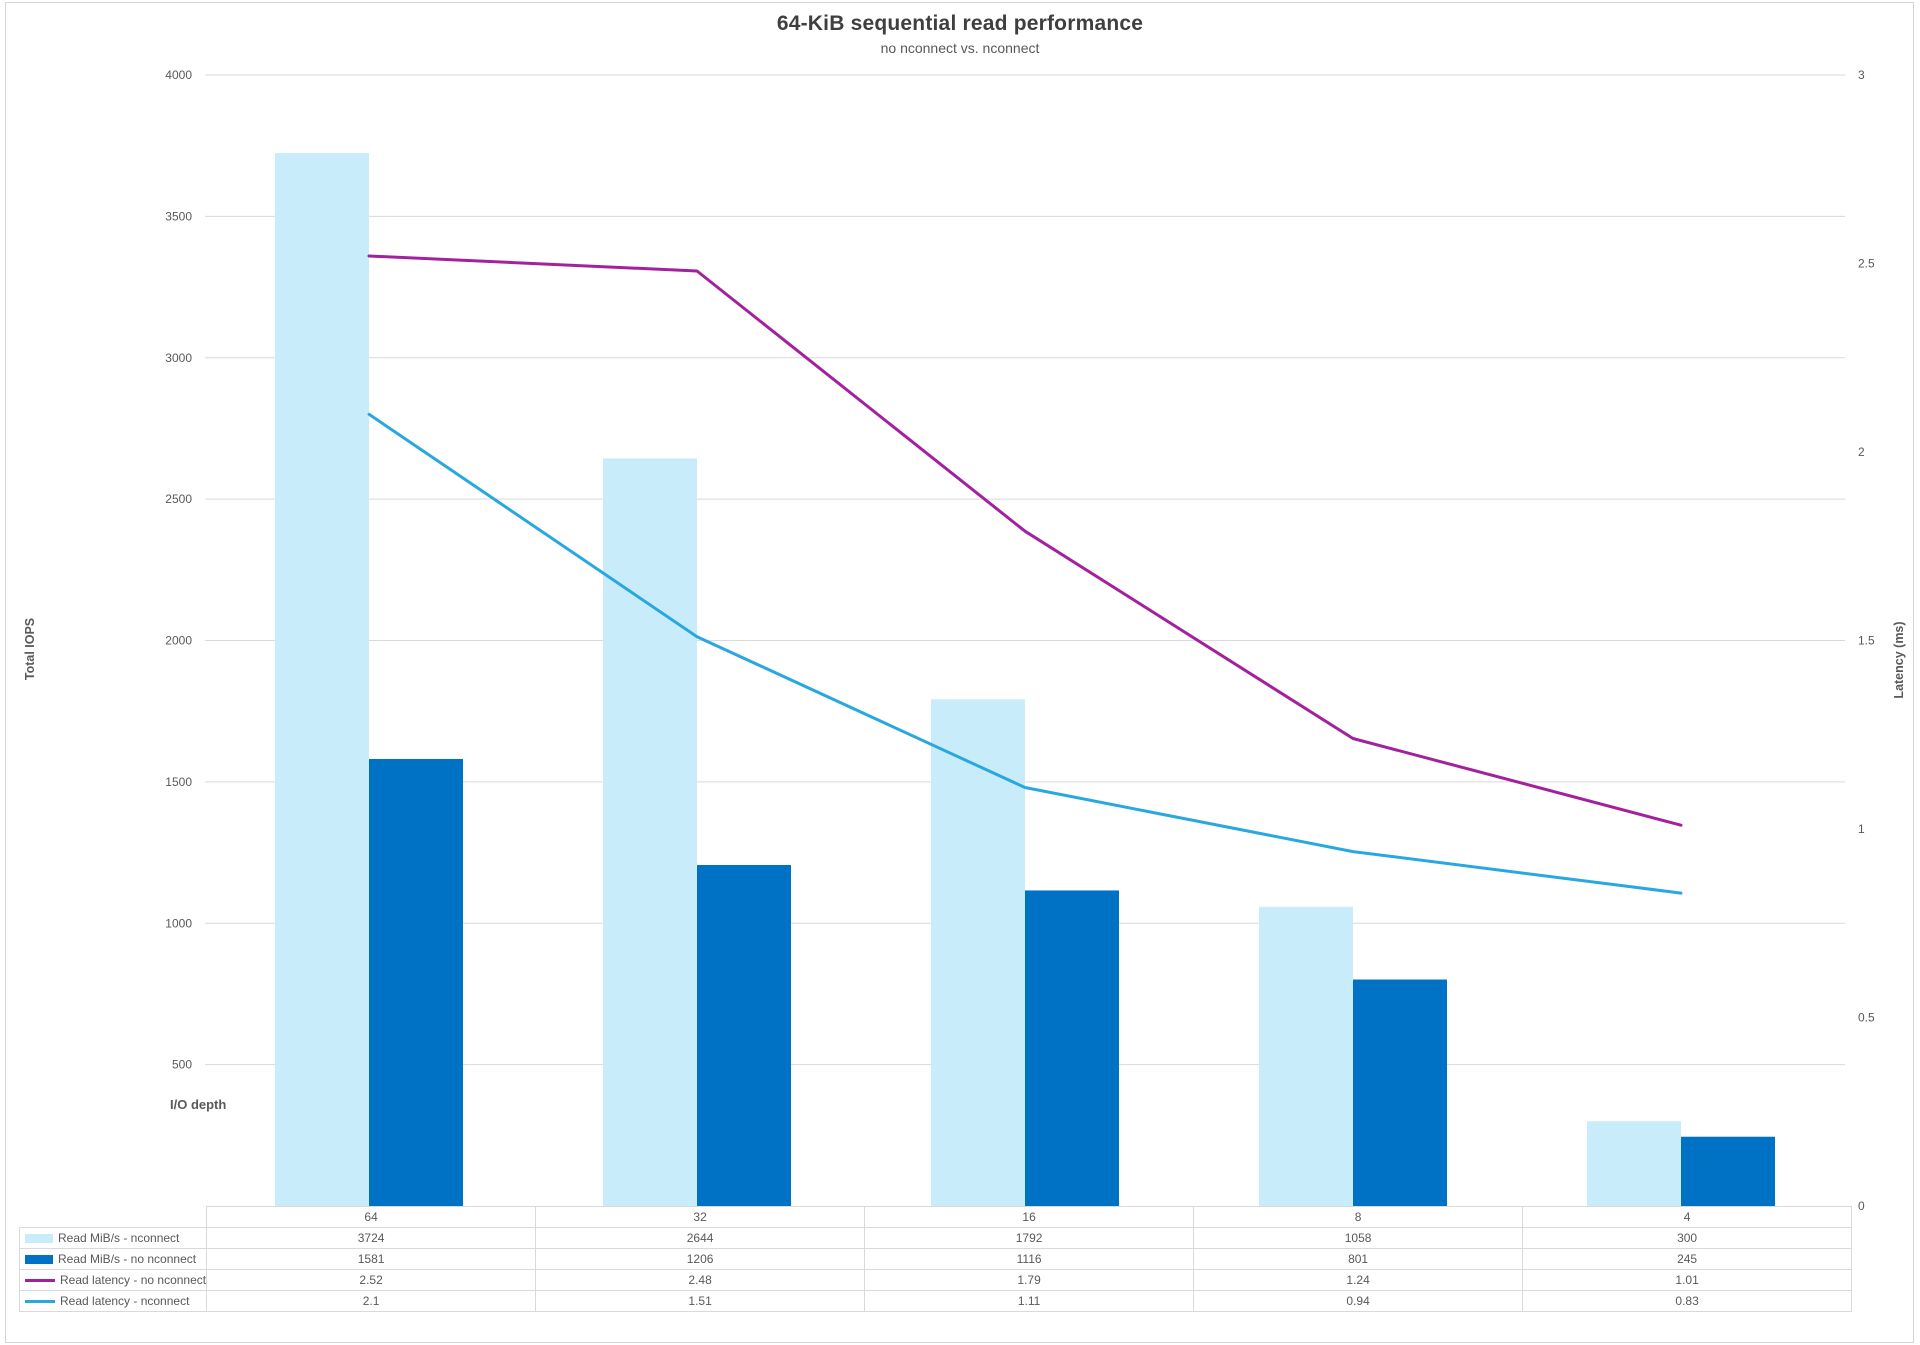 This screenshot has height=1345, width=1920. What do you see at coordinates (1861, 75) in the screenshot?
I see `right-axis-tick-3: 3` at bounding box center [1861, 75].